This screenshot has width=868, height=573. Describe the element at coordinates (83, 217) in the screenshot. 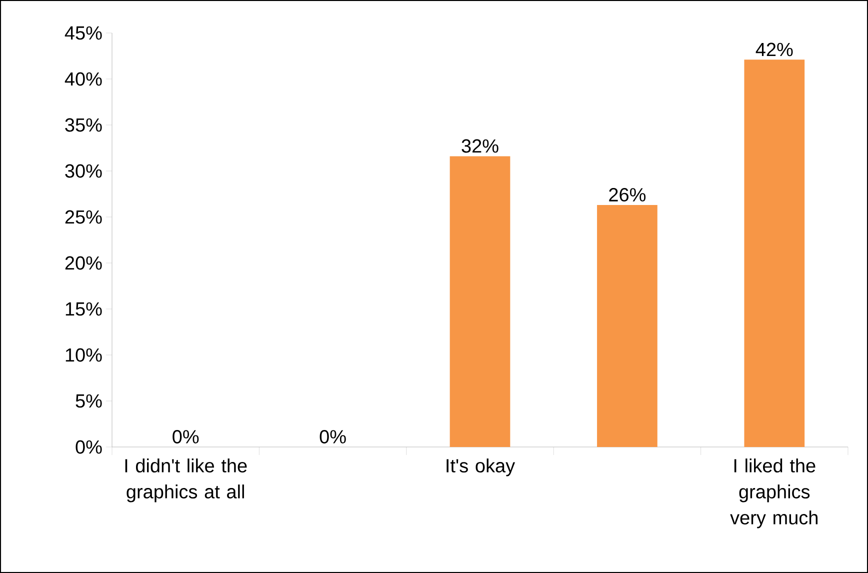

I see `y-tick-label: 25%` at that location.